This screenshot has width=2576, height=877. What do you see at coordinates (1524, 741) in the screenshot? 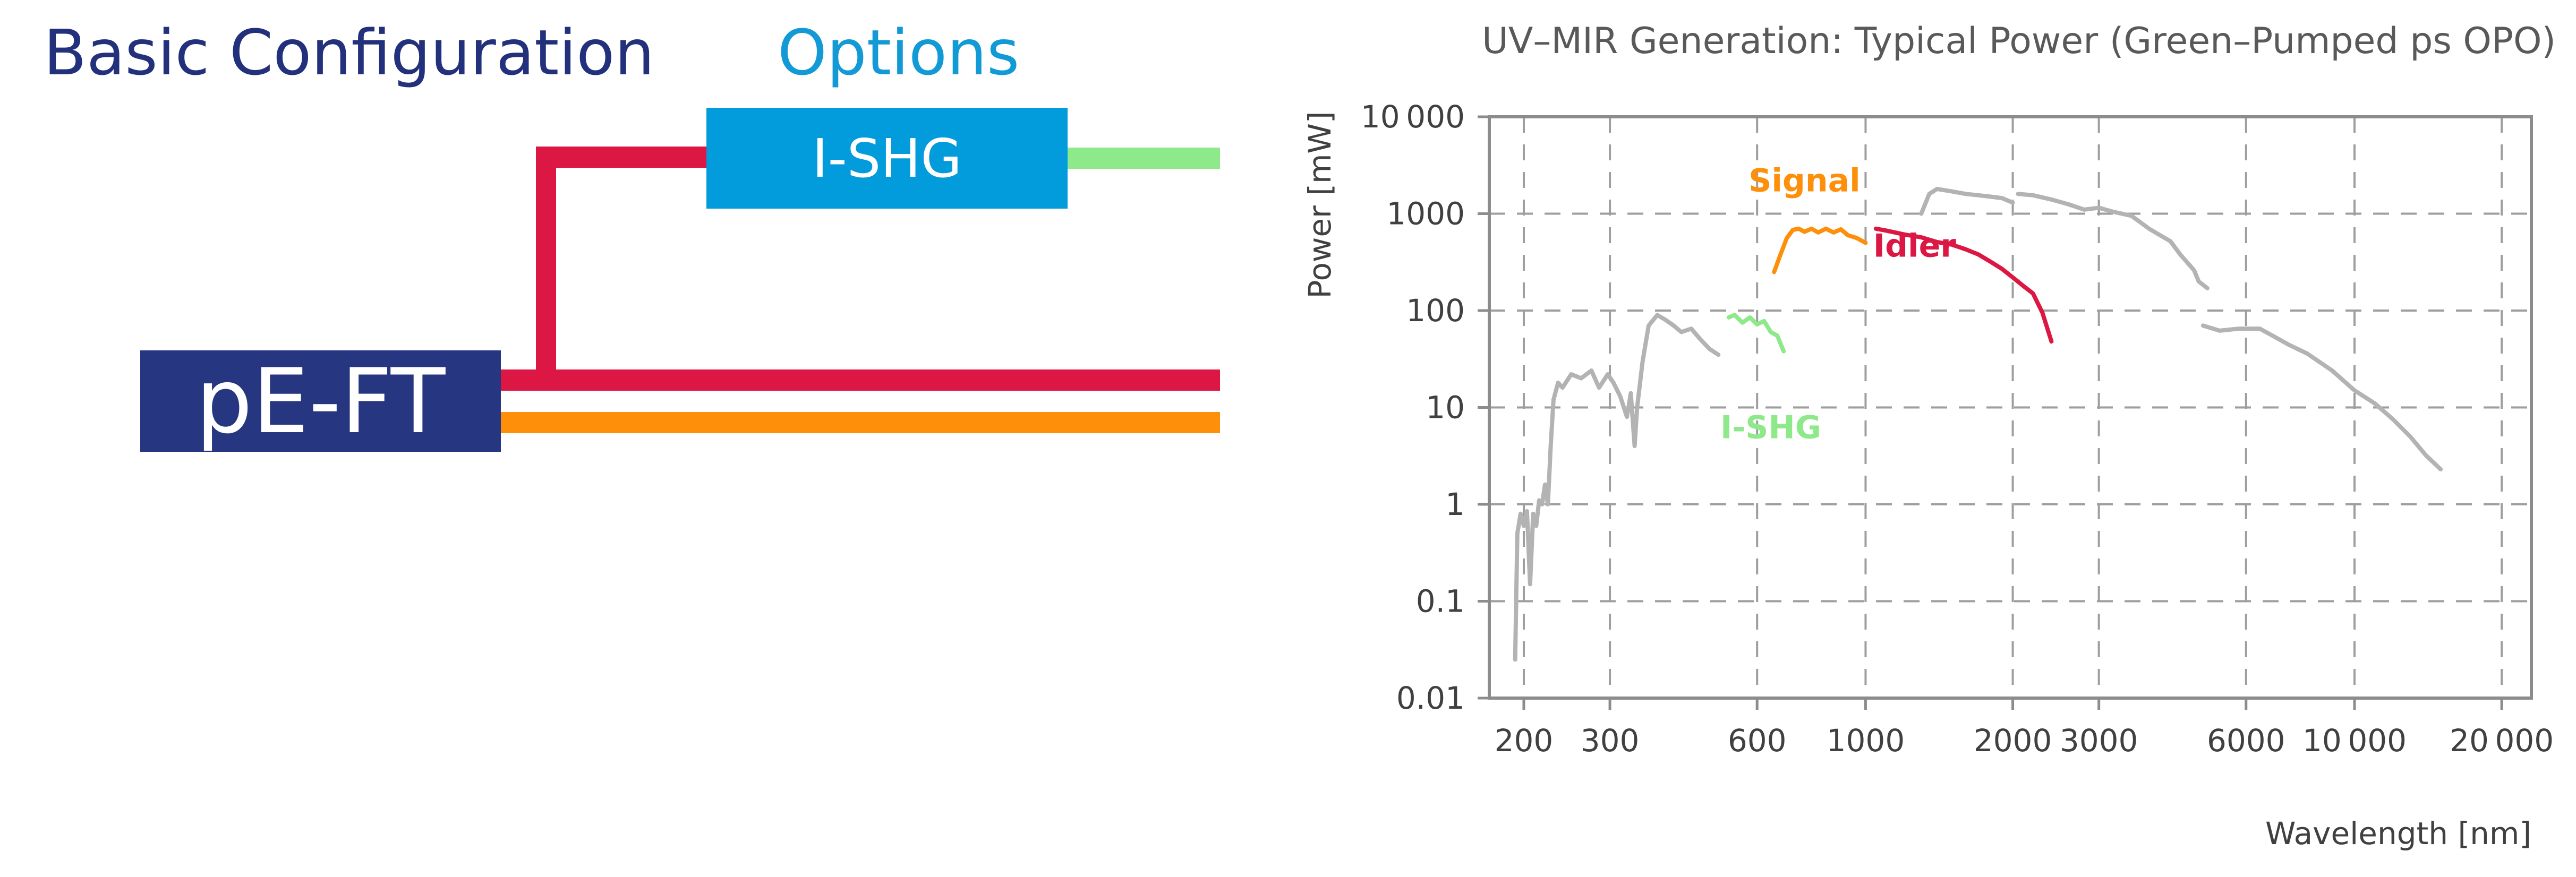
I see `x-tick-label: 200` at bounding box center [1524, 741].